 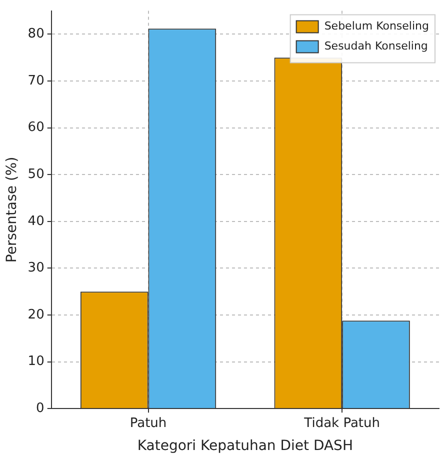 I want to click on y-tick-label: 70, so click(x=36, y=80).